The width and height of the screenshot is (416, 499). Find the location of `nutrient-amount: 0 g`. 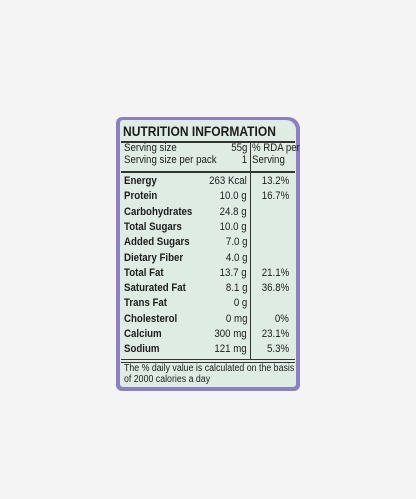

nutrient-amount: 0 g is located at coordinates (240, 303).